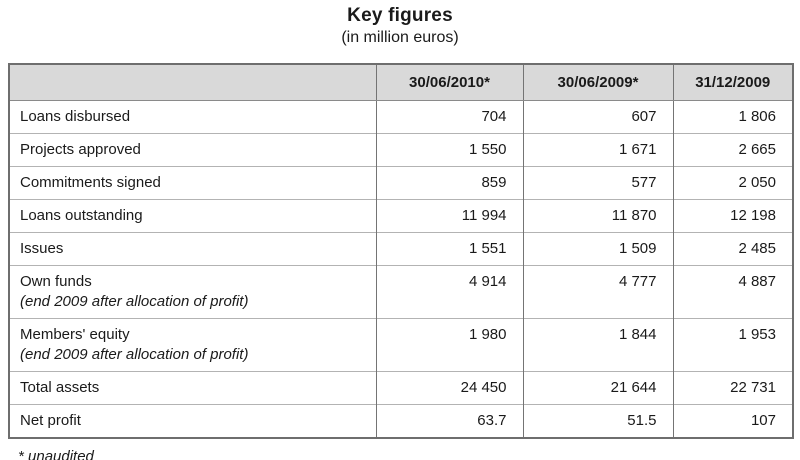 The image size is (800, 460). Describe the element at coordinates (597, 215) in the screenshot. I see `row-value: 11 870` at that location.